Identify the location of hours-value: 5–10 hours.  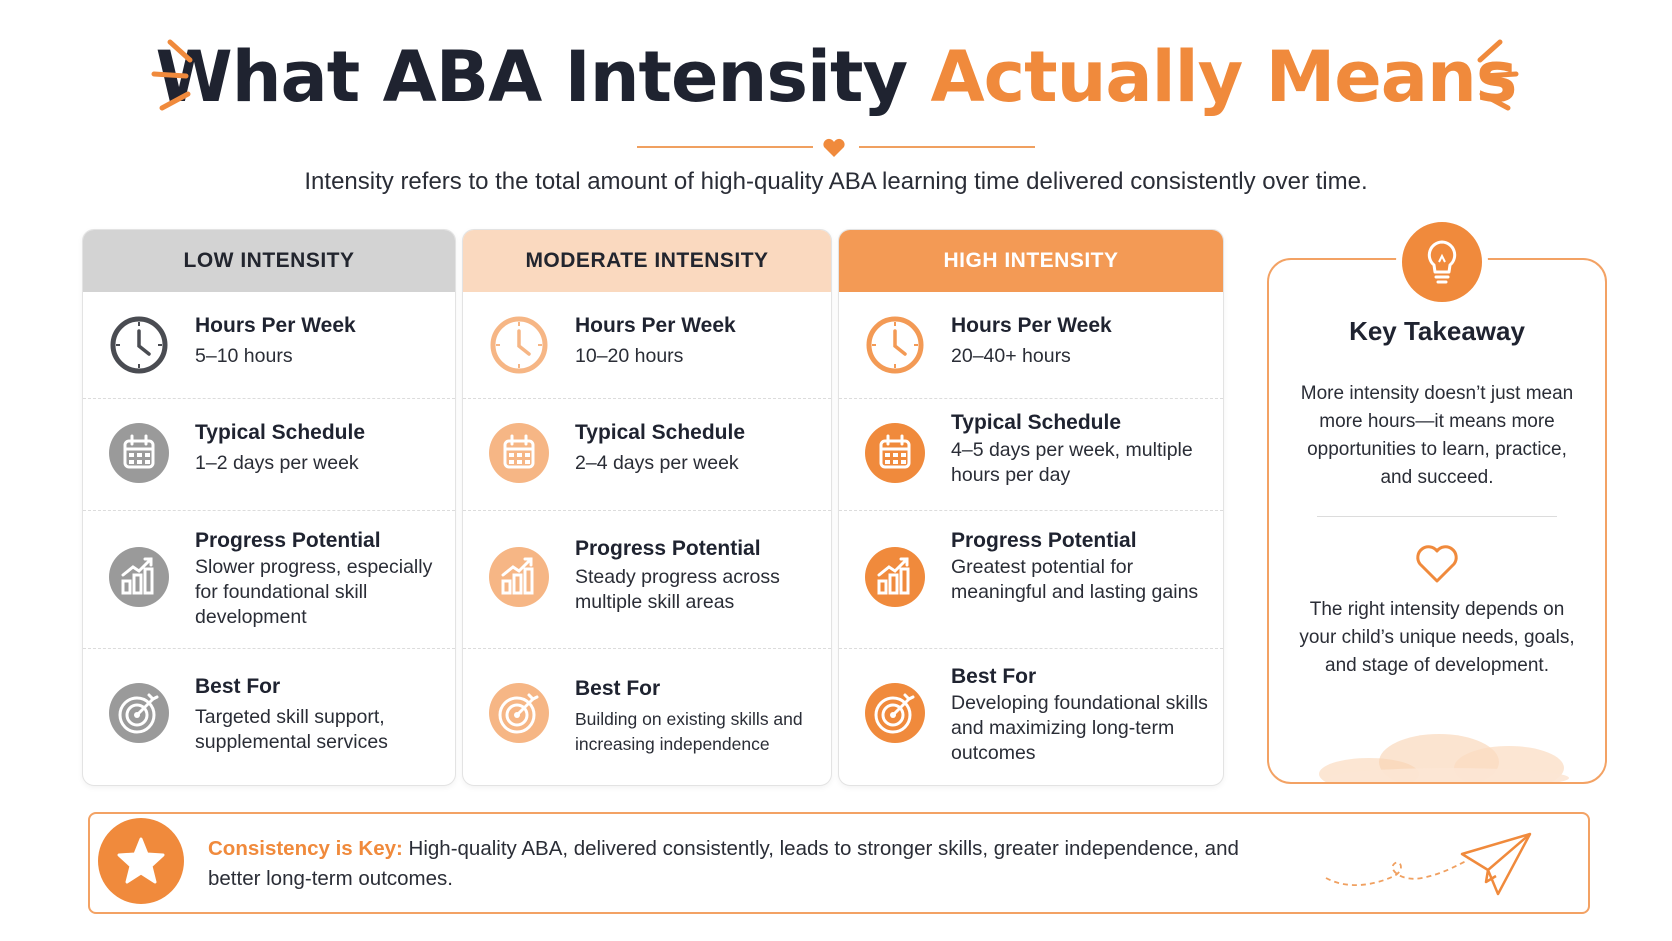
(244, 356).